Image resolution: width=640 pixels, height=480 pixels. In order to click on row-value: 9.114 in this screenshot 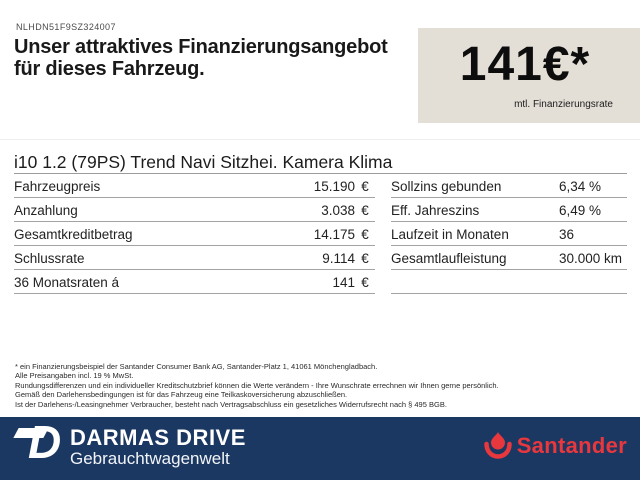, I will do `click(338, 258)`.